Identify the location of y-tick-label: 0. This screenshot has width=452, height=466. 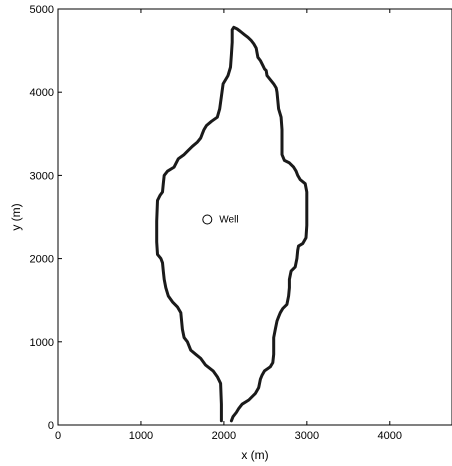
(51, 426).